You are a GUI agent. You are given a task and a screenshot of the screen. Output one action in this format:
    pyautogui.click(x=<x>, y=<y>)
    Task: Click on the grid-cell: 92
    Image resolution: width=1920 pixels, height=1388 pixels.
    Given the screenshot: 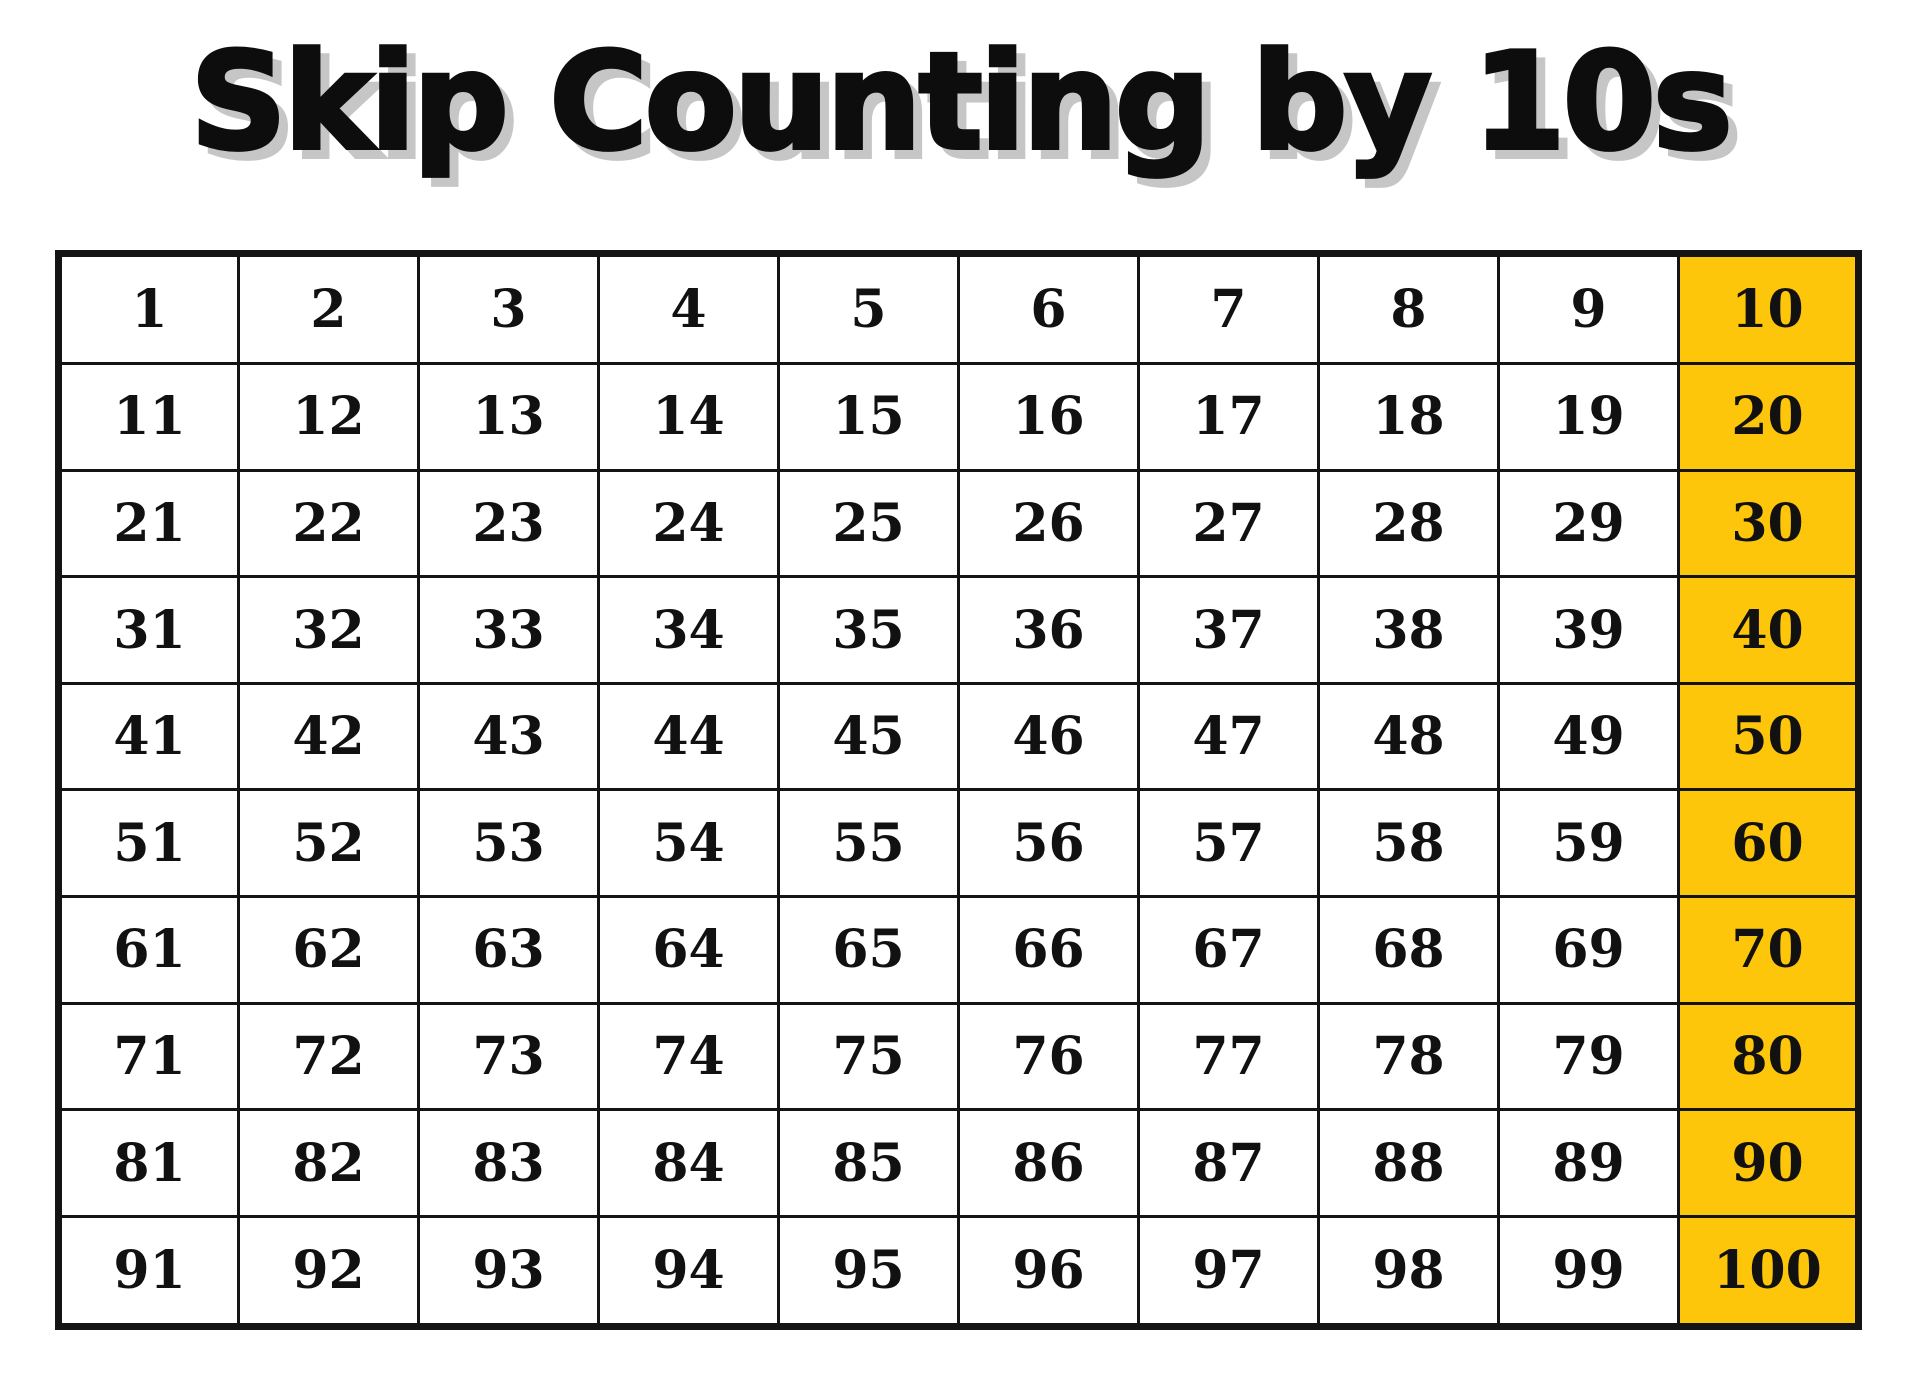 What is the action you would take?
    pyautogui.click(x=328, y=1271)
    